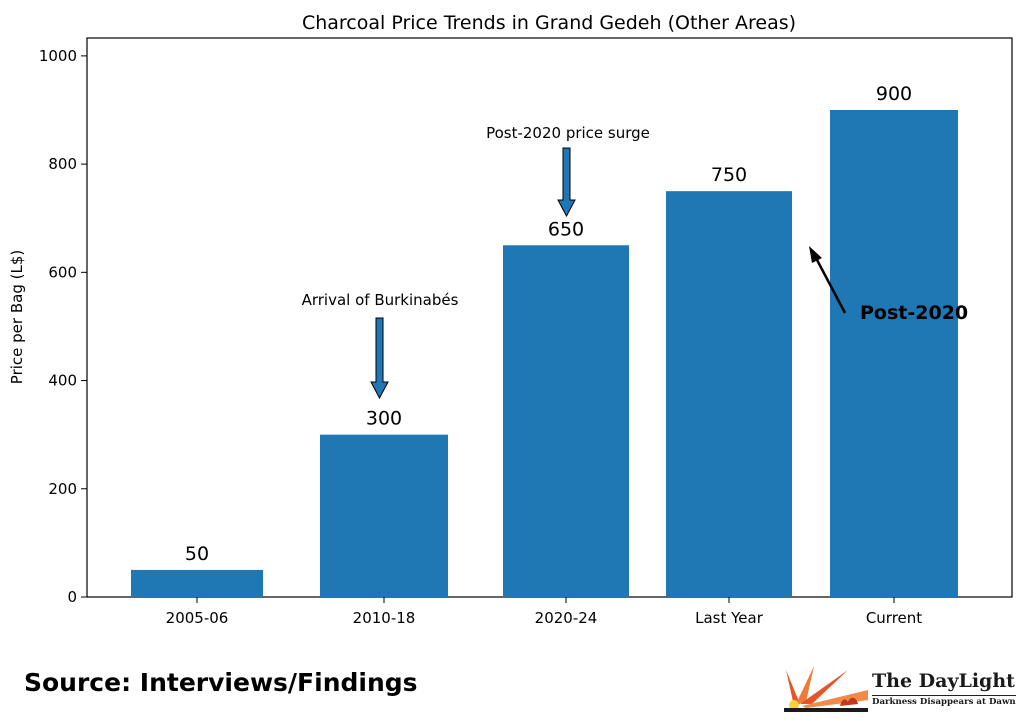 This screenshot has height=727, width=1024. What do you see at coordinates (729, 175) in the screenshot?
I see `bar-value-label: 750` at bounding box center [729, 175].